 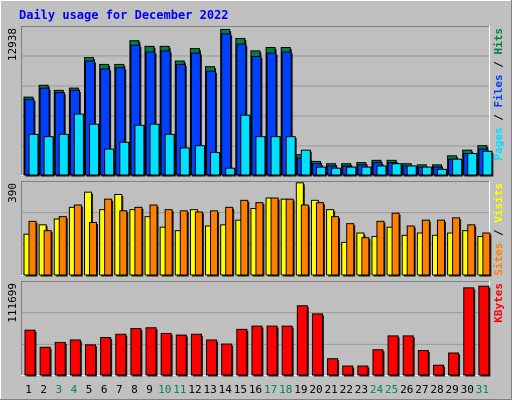 What do you see at coordinates (179, 389) in the screenshot?
I see `x-tick-label: 11` at bounding box center [179, 389].